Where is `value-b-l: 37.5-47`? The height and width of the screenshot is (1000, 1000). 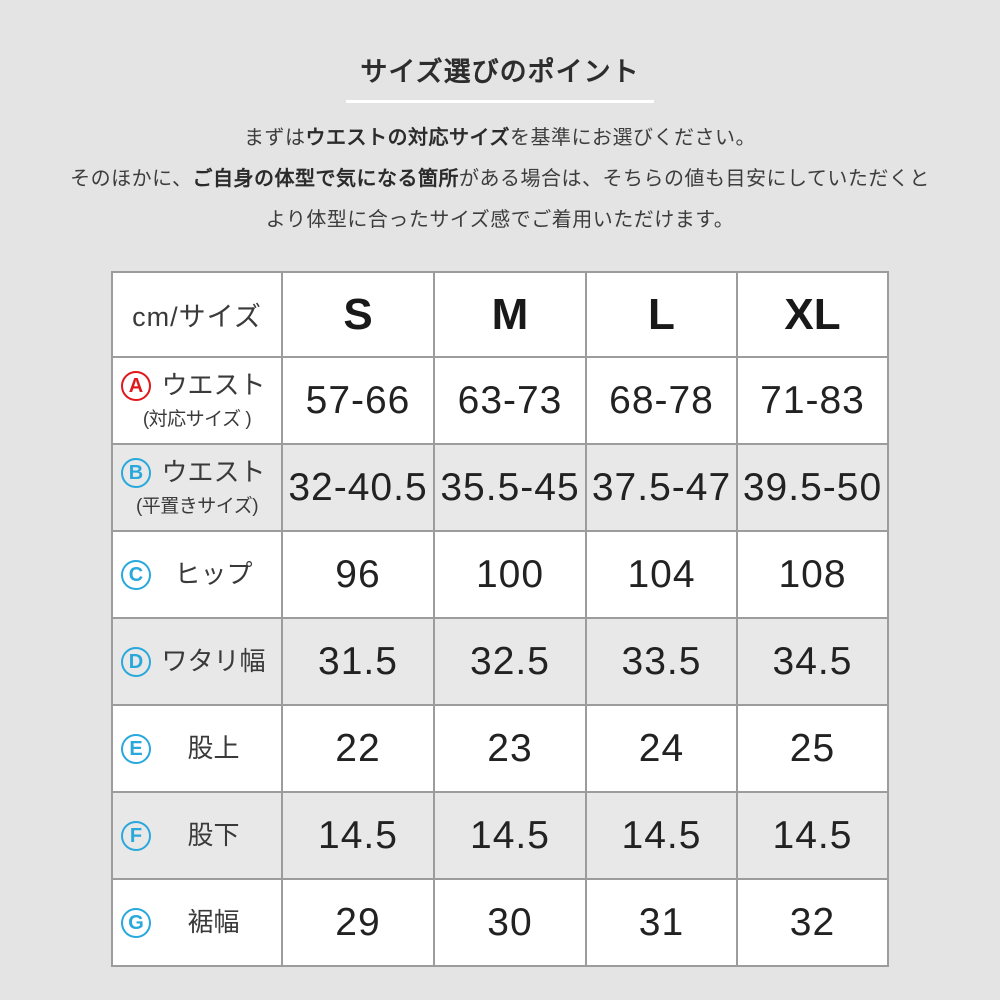
value-b-l: 37.5-47 is located at coordinates (661, 487).